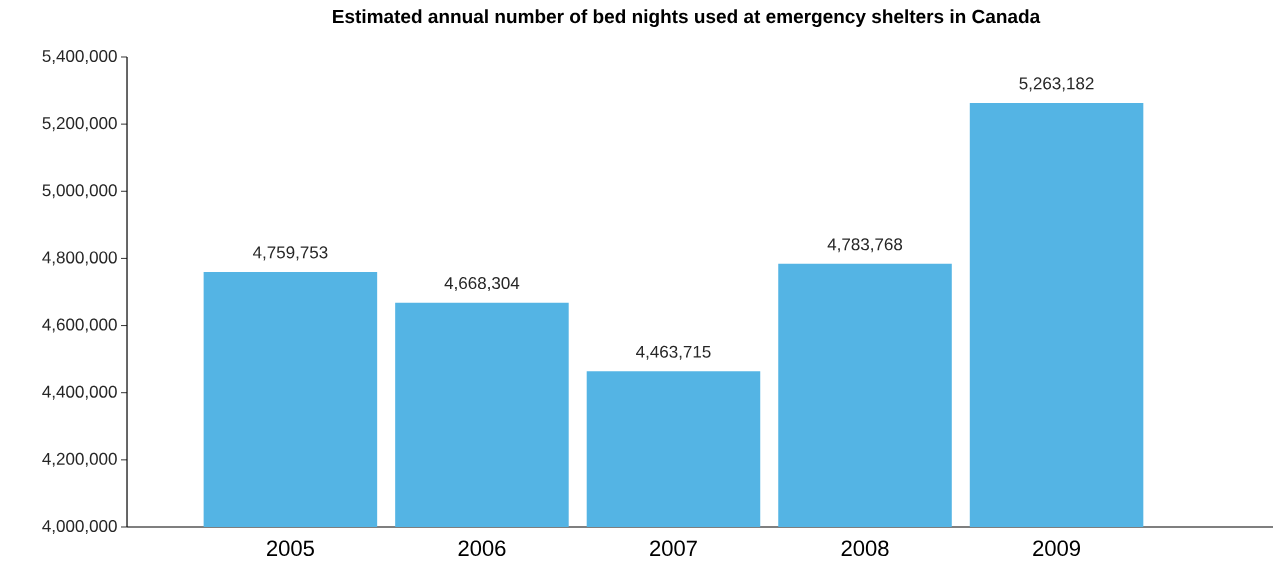 The width and height of the screenshot is (1275, 573). What do you see at coordinates (79, 258) in the screenshot?
I see `y-tick-label: 4,800,000` at bounding box center [79, 258].